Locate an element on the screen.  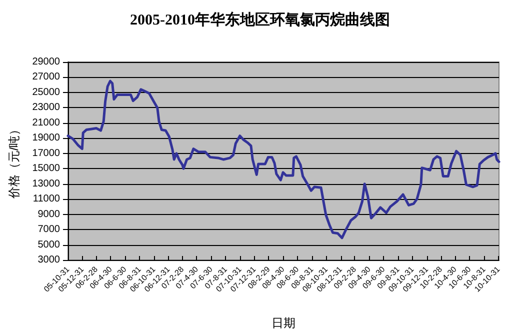
y-tick-label: 19000 is located at coordinates (46, 138).